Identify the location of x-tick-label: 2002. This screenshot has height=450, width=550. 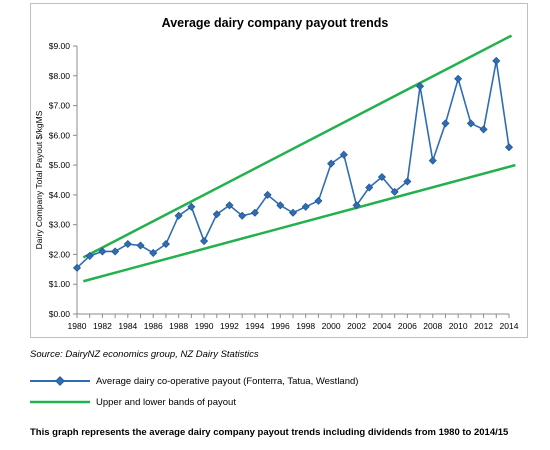
(356, 326).